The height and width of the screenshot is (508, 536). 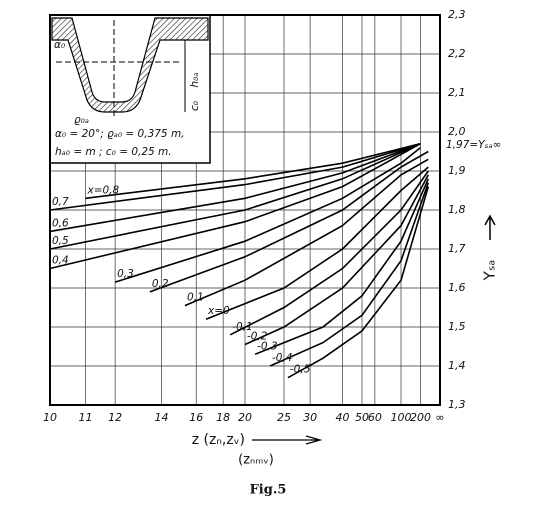 What do you see at coordinates (196, 417) in the screenshot?
I see `x-tick-label: 16` at bounding box center [196, 417].